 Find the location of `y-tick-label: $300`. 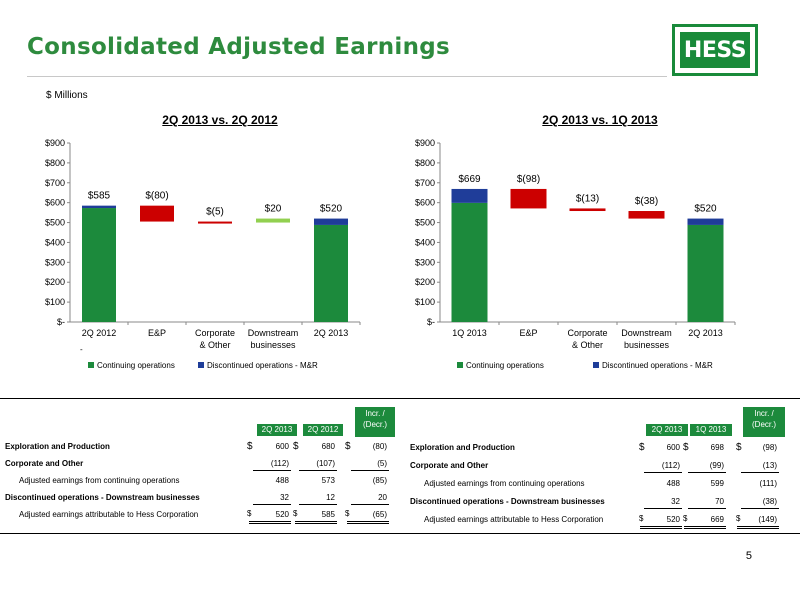

y-tick-label: $300 is located at coordinates (55, 262).